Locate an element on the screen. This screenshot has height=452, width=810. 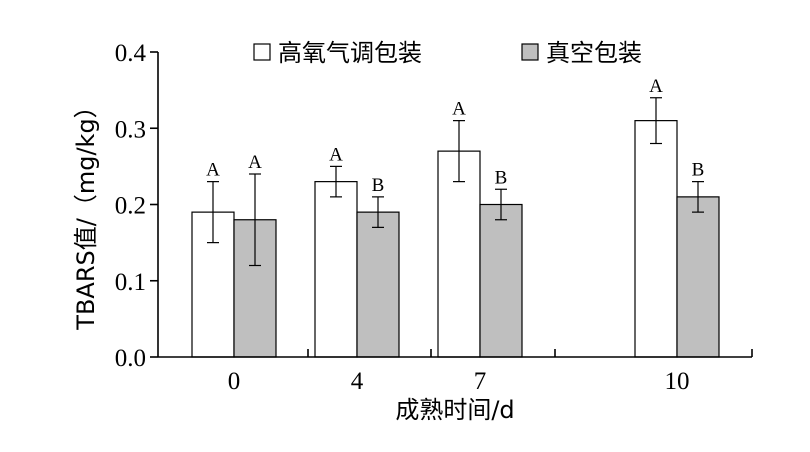
legend-label: 真空包装 is located at coordinates (594, 53).